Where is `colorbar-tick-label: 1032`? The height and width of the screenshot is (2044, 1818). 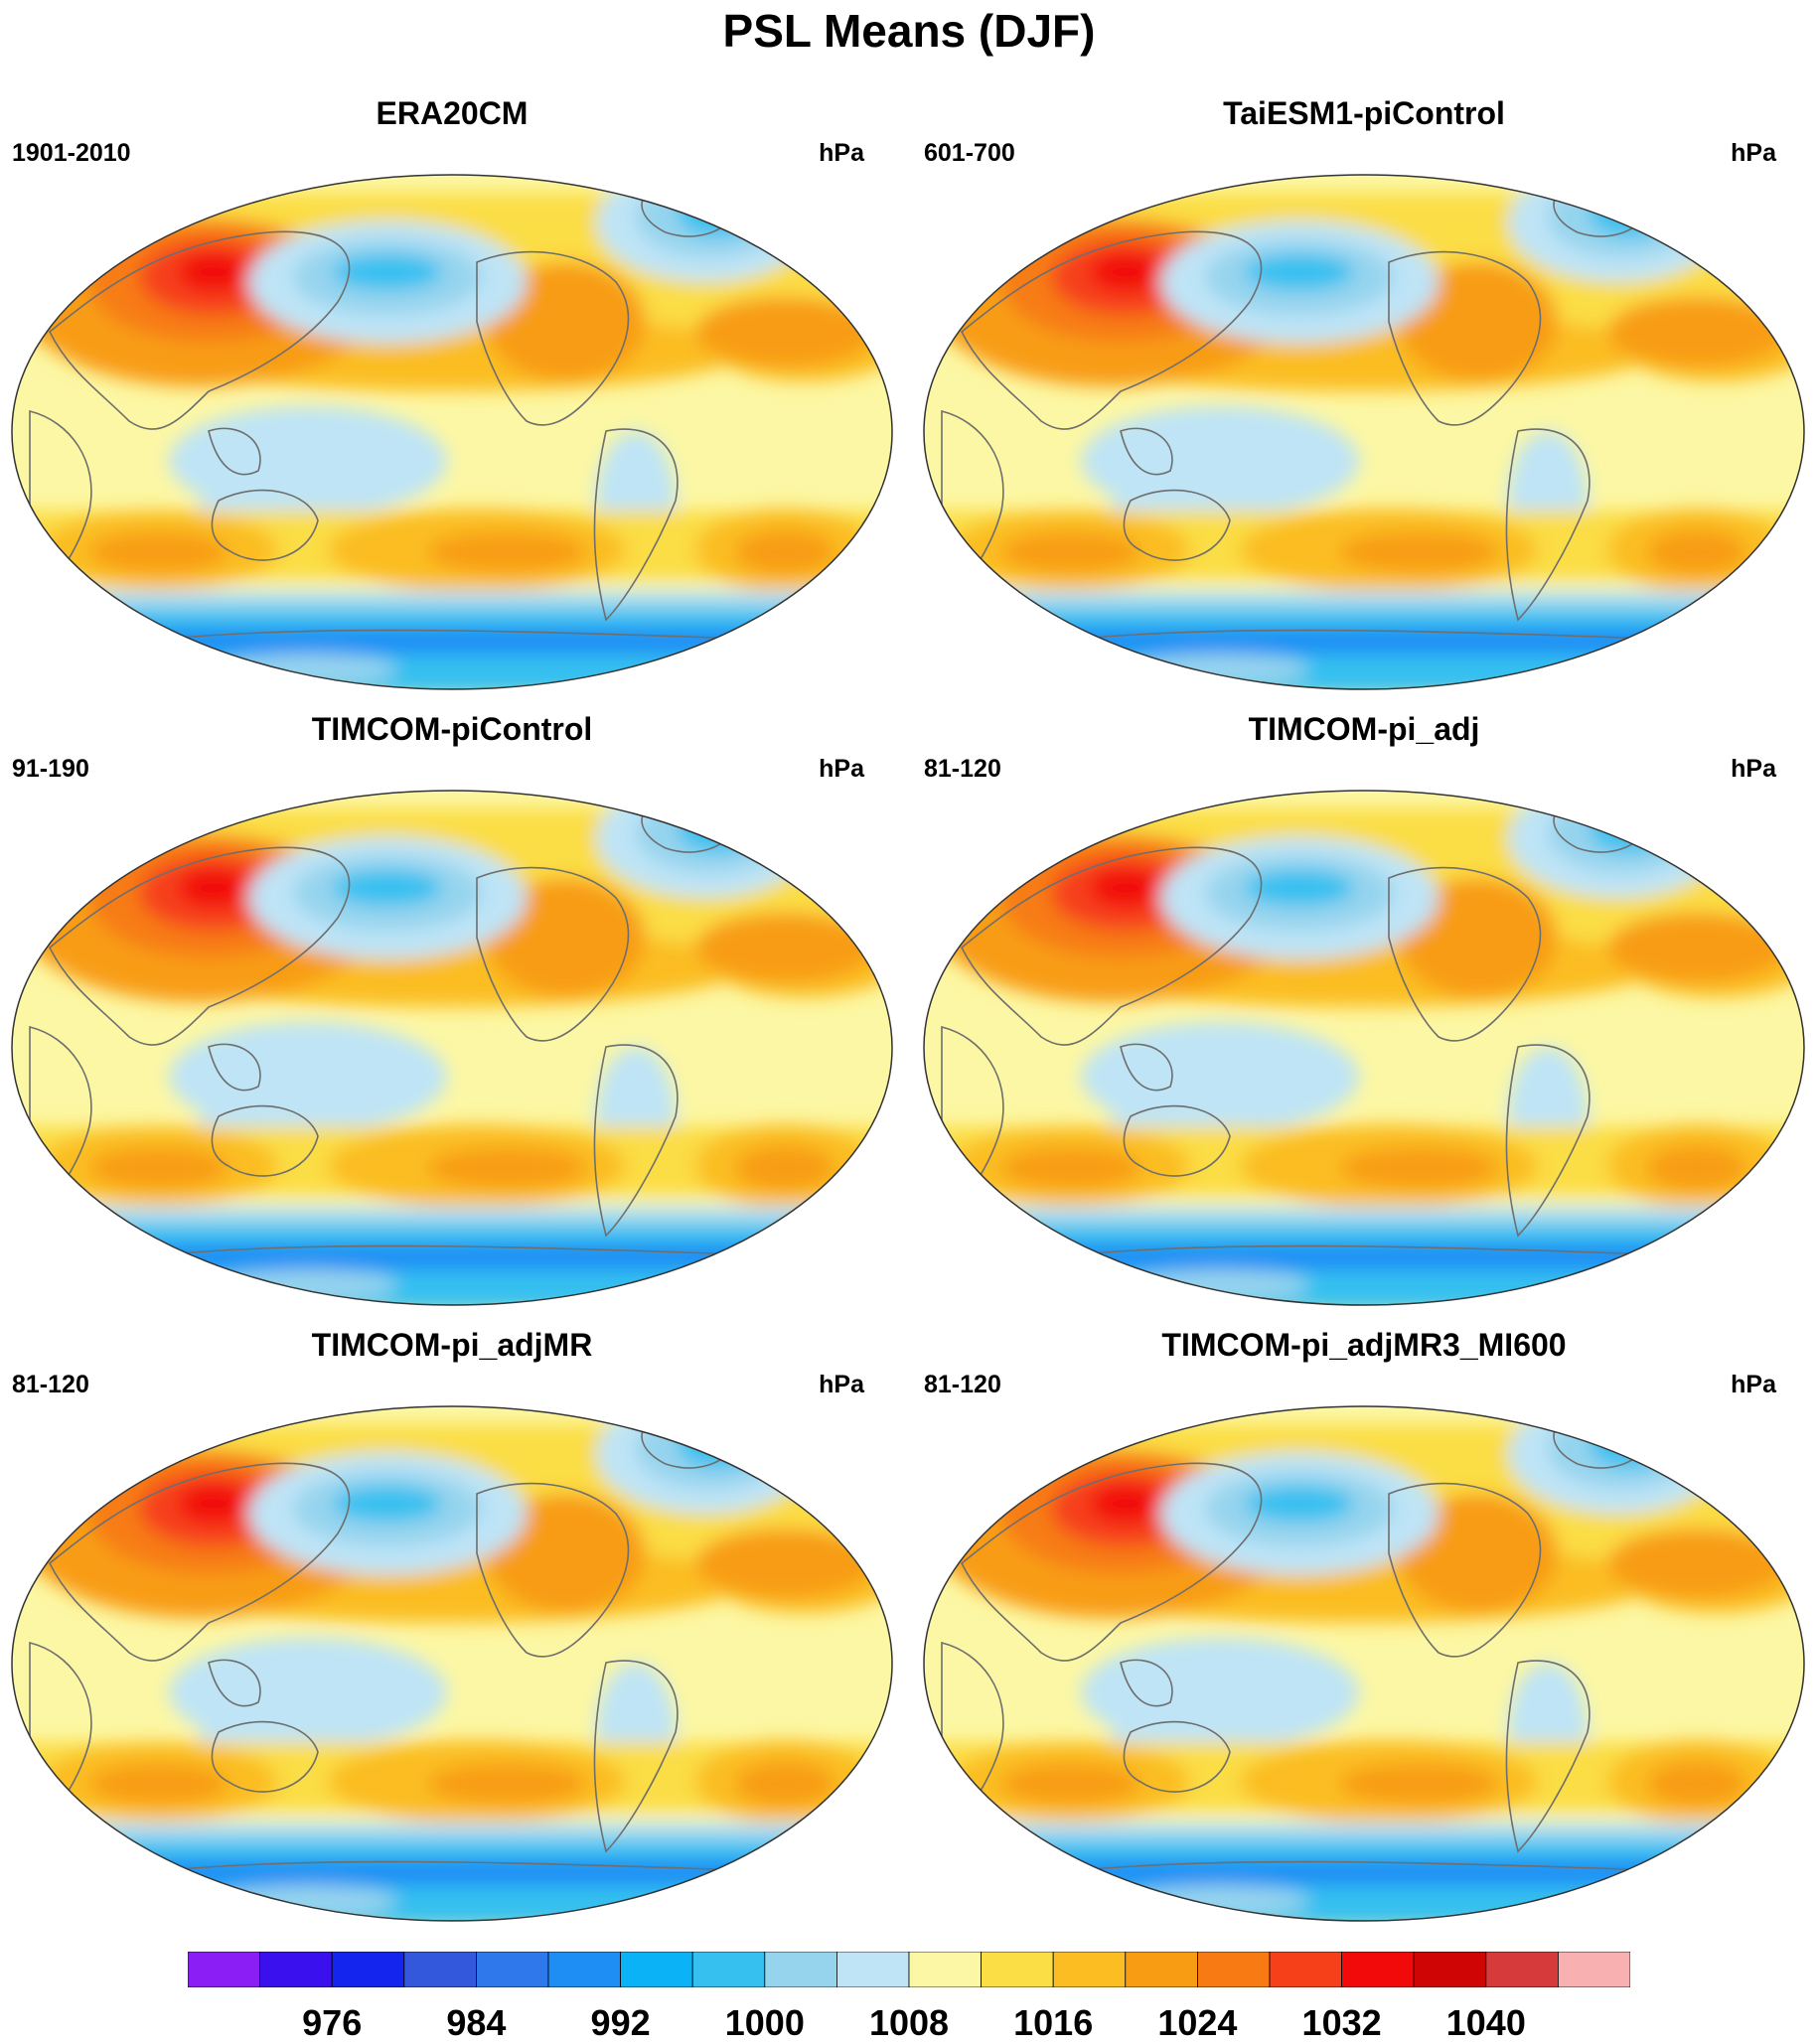
colorbar-tick-label: 1032 is located at coordinates (1341, 2022).